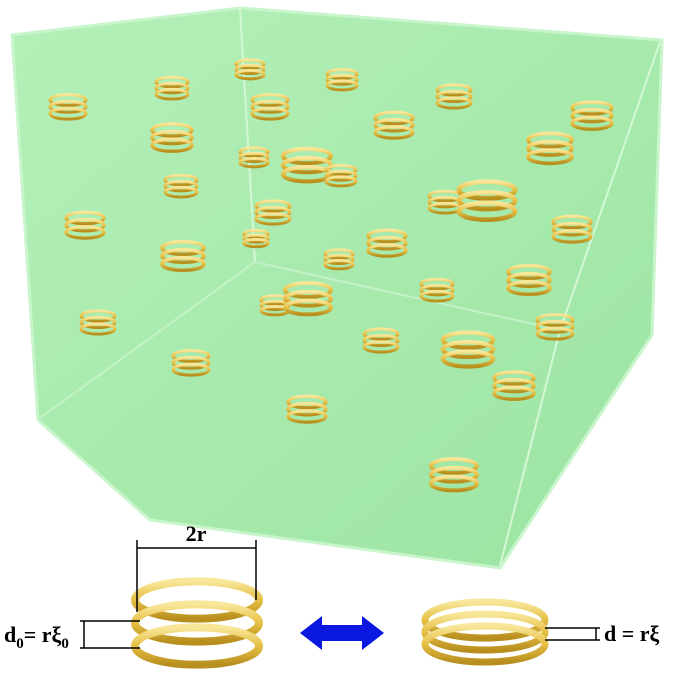  What do you see at coordinates (196, 533) in the screenshot?
I see `width-label: 2r` at bounding box center [196, 533].